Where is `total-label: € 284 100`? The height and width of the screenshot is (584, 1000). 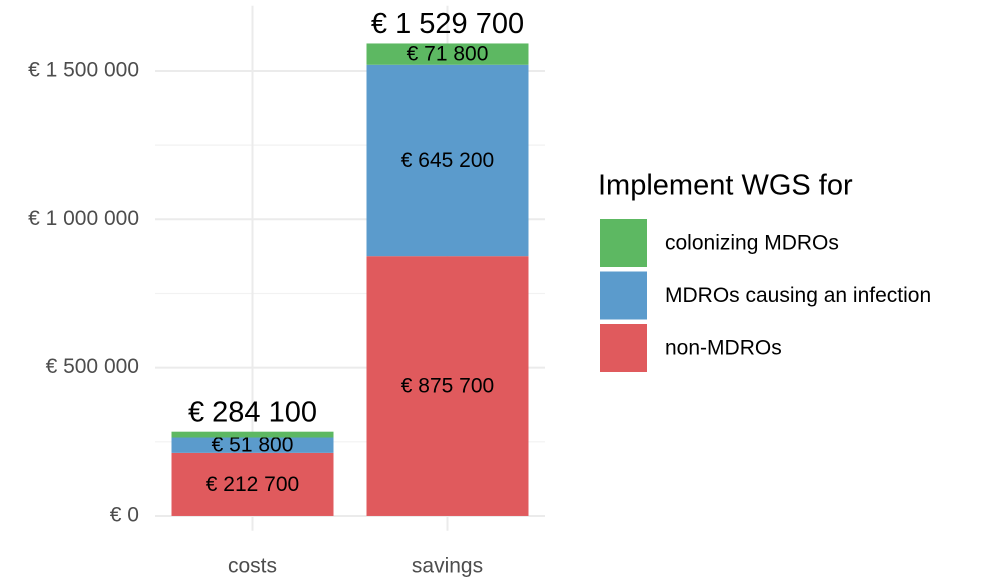 total-label: € 284 100 is located at coordinates (252, 412).